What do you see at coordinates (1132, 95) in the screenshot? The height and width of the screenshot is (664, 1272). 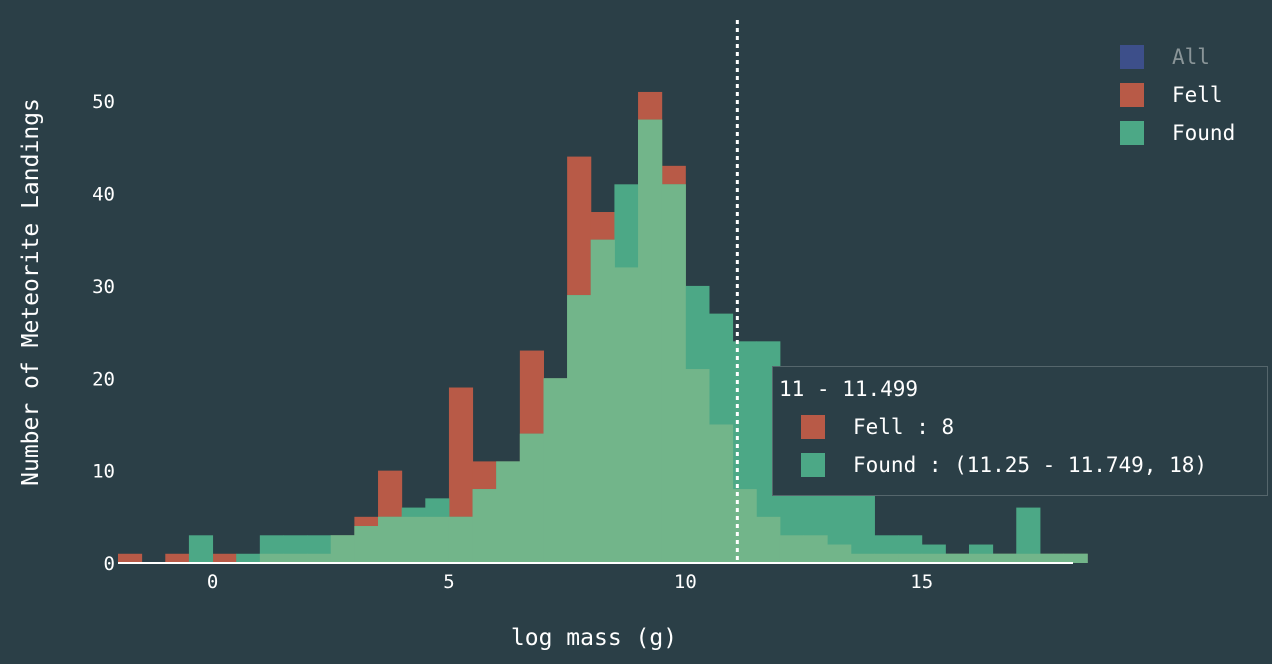 I see `legend-swatch-fell` at bounding box center [1132, 95].